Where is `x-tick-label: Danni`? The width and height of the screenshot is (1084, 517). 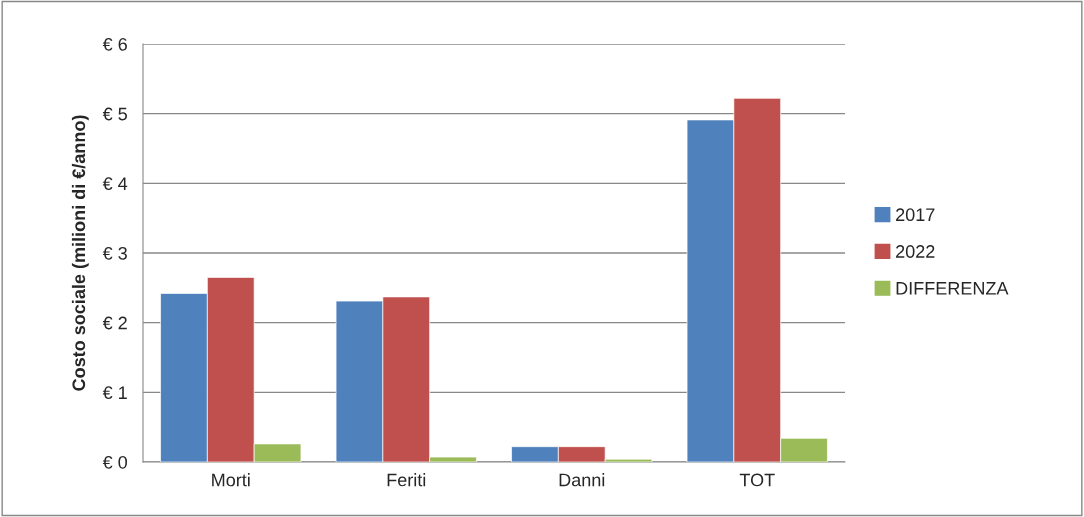 x-tick-label: Danni is located at coordinates (582, 480).